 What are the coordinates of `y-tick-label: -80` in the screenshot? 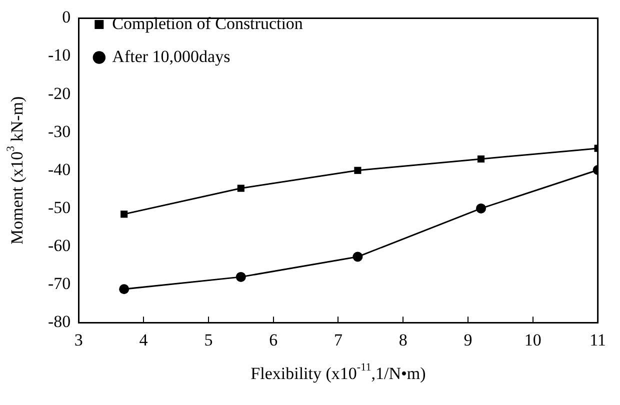 It's located at (59, 322).